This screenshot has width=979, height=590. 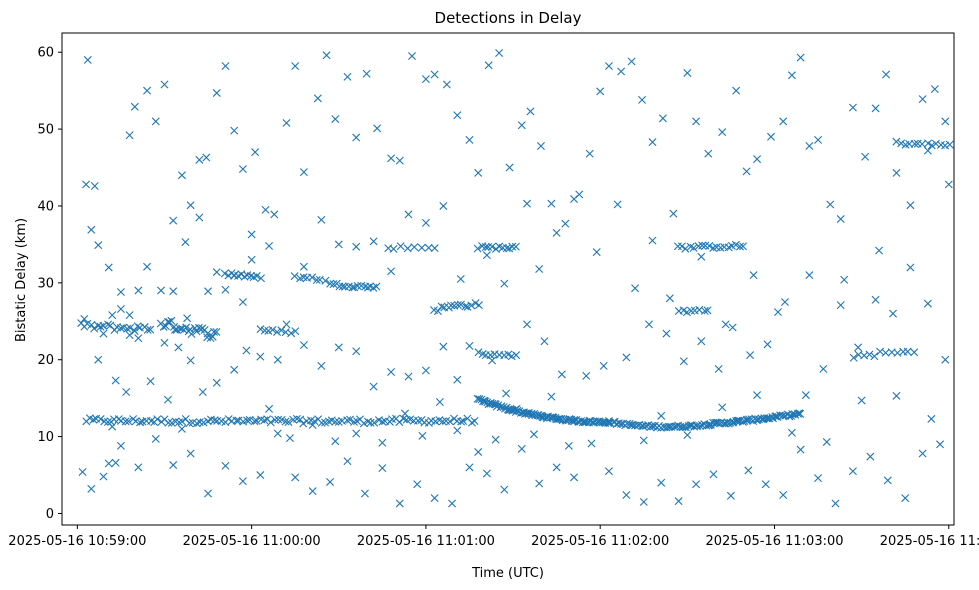 I want to click on y-tick-label: 60, so click(x=45, y=53).